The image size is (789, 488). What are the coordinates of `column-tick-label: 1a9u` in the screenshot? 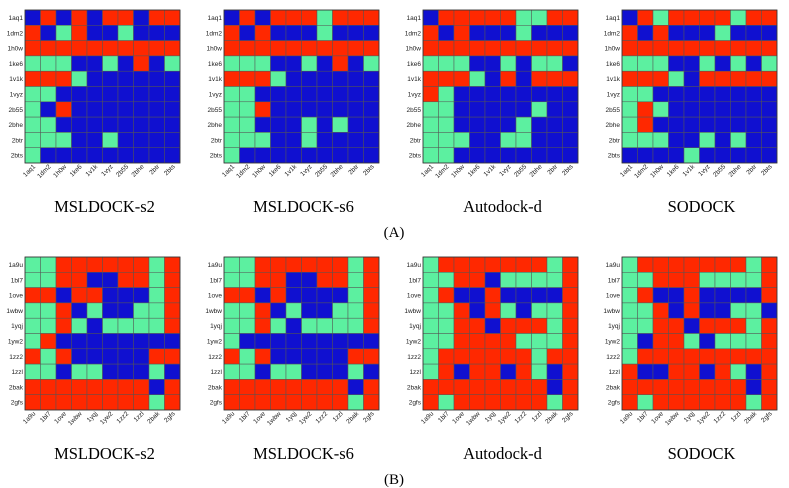 It's located at (228, 417).